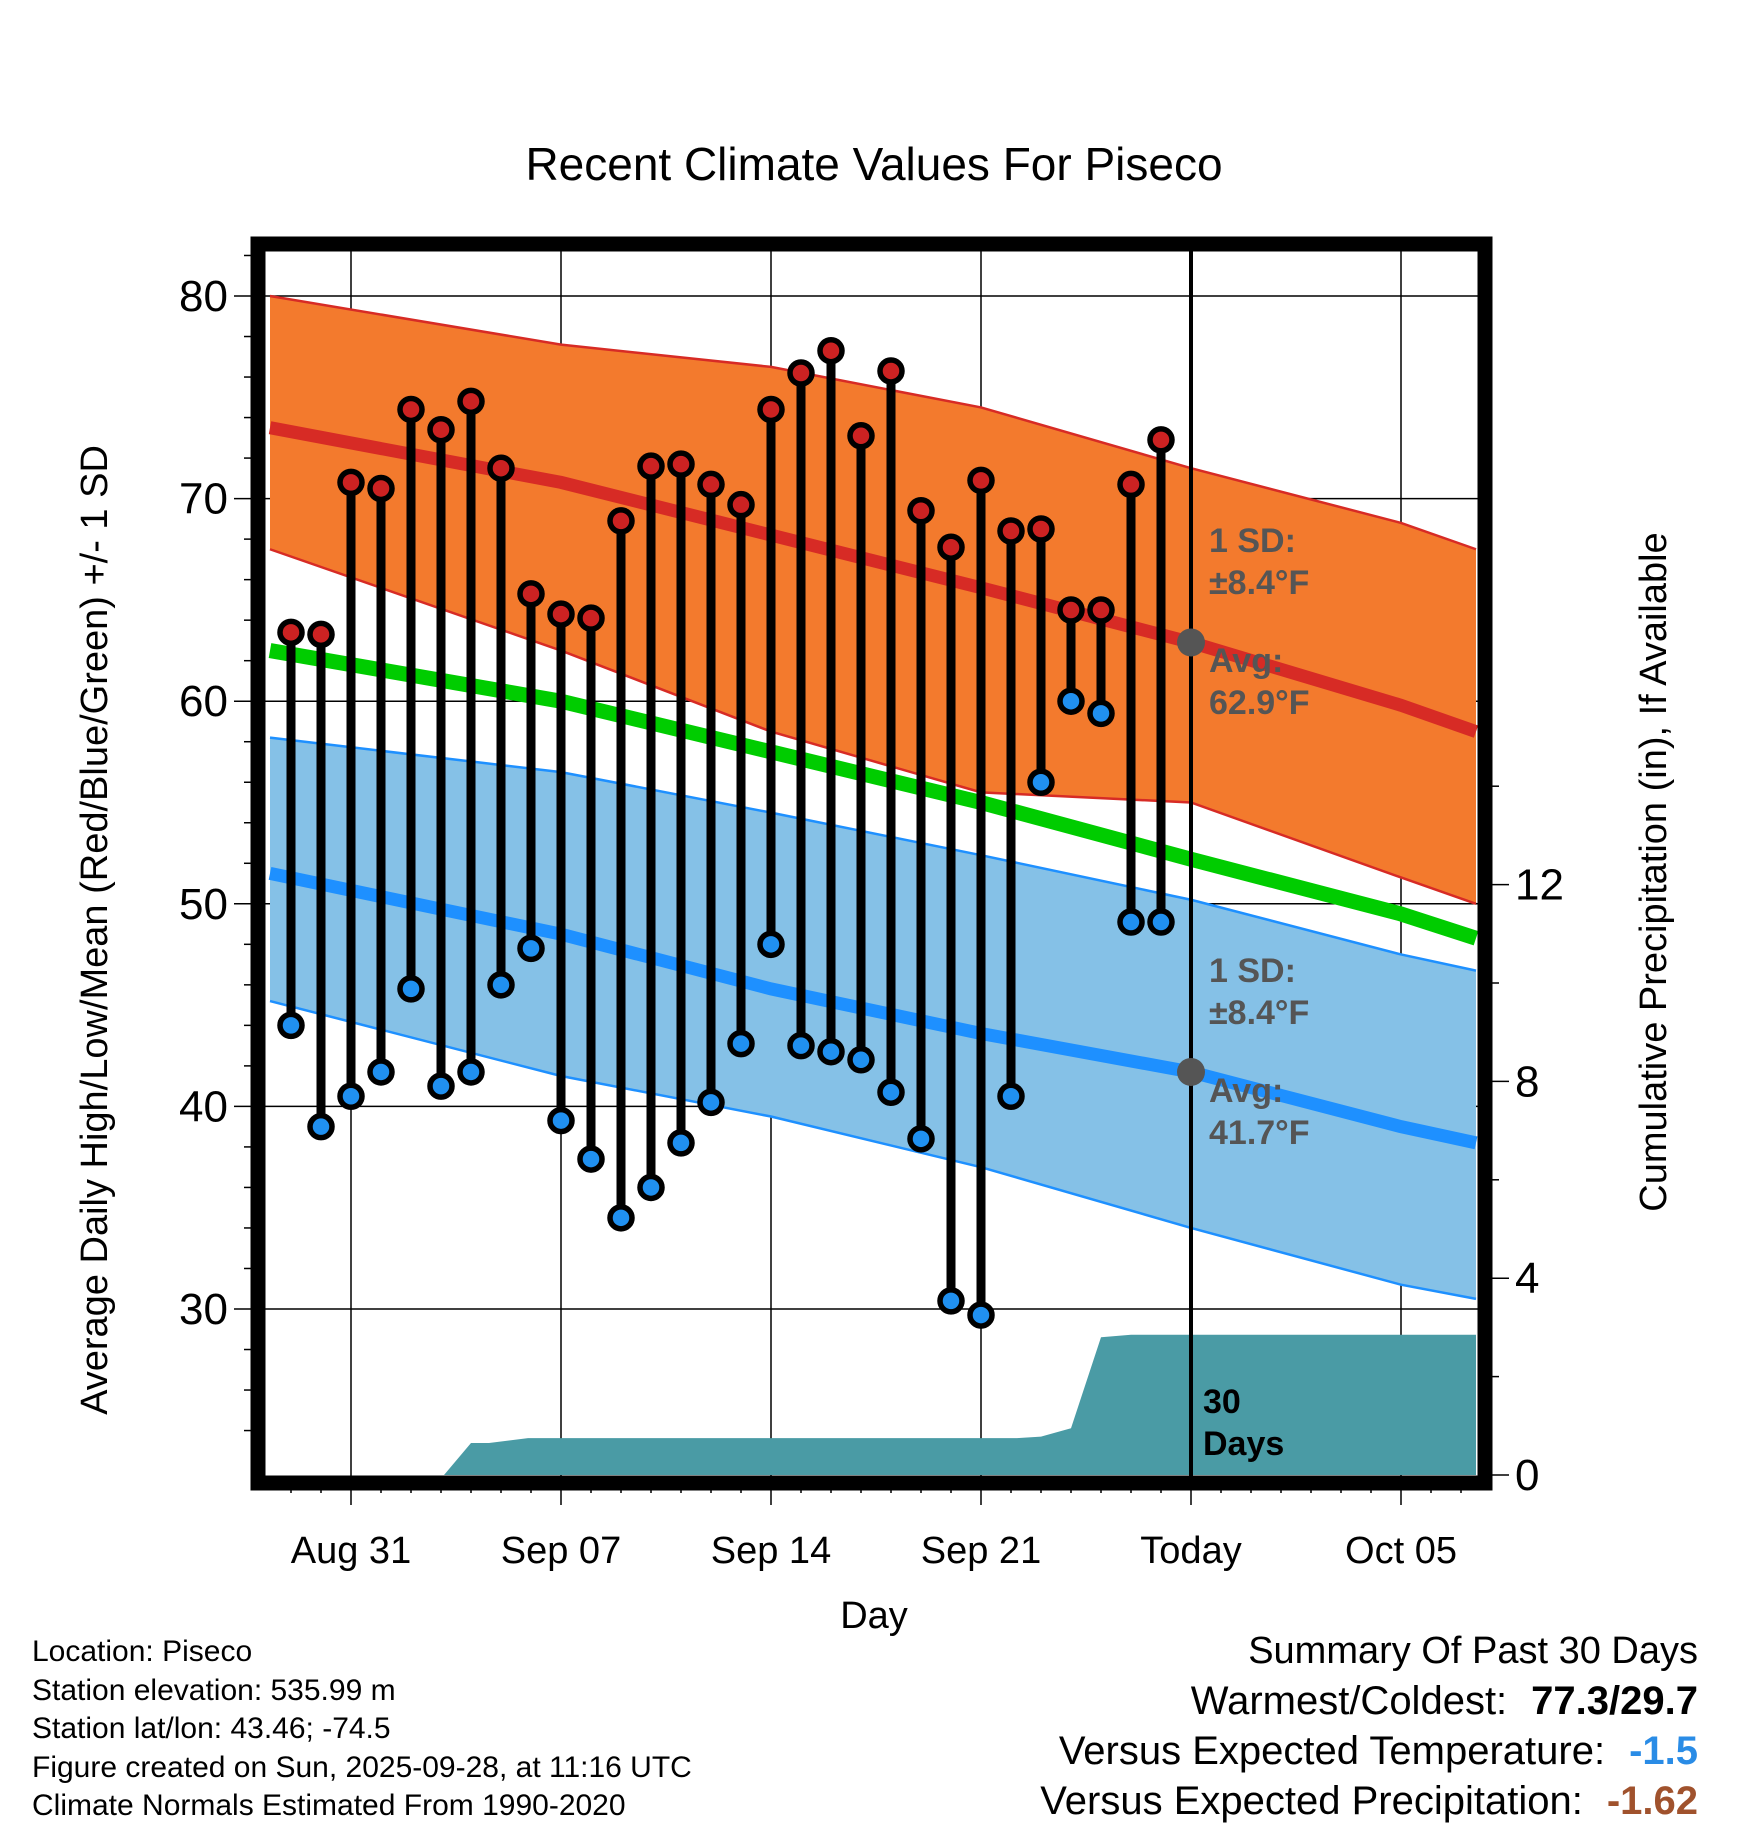  Describe the element at coordinates (214, 1690) in the screenshot. I see `elevation-text: Station elevation: 535.99 m` at that location.